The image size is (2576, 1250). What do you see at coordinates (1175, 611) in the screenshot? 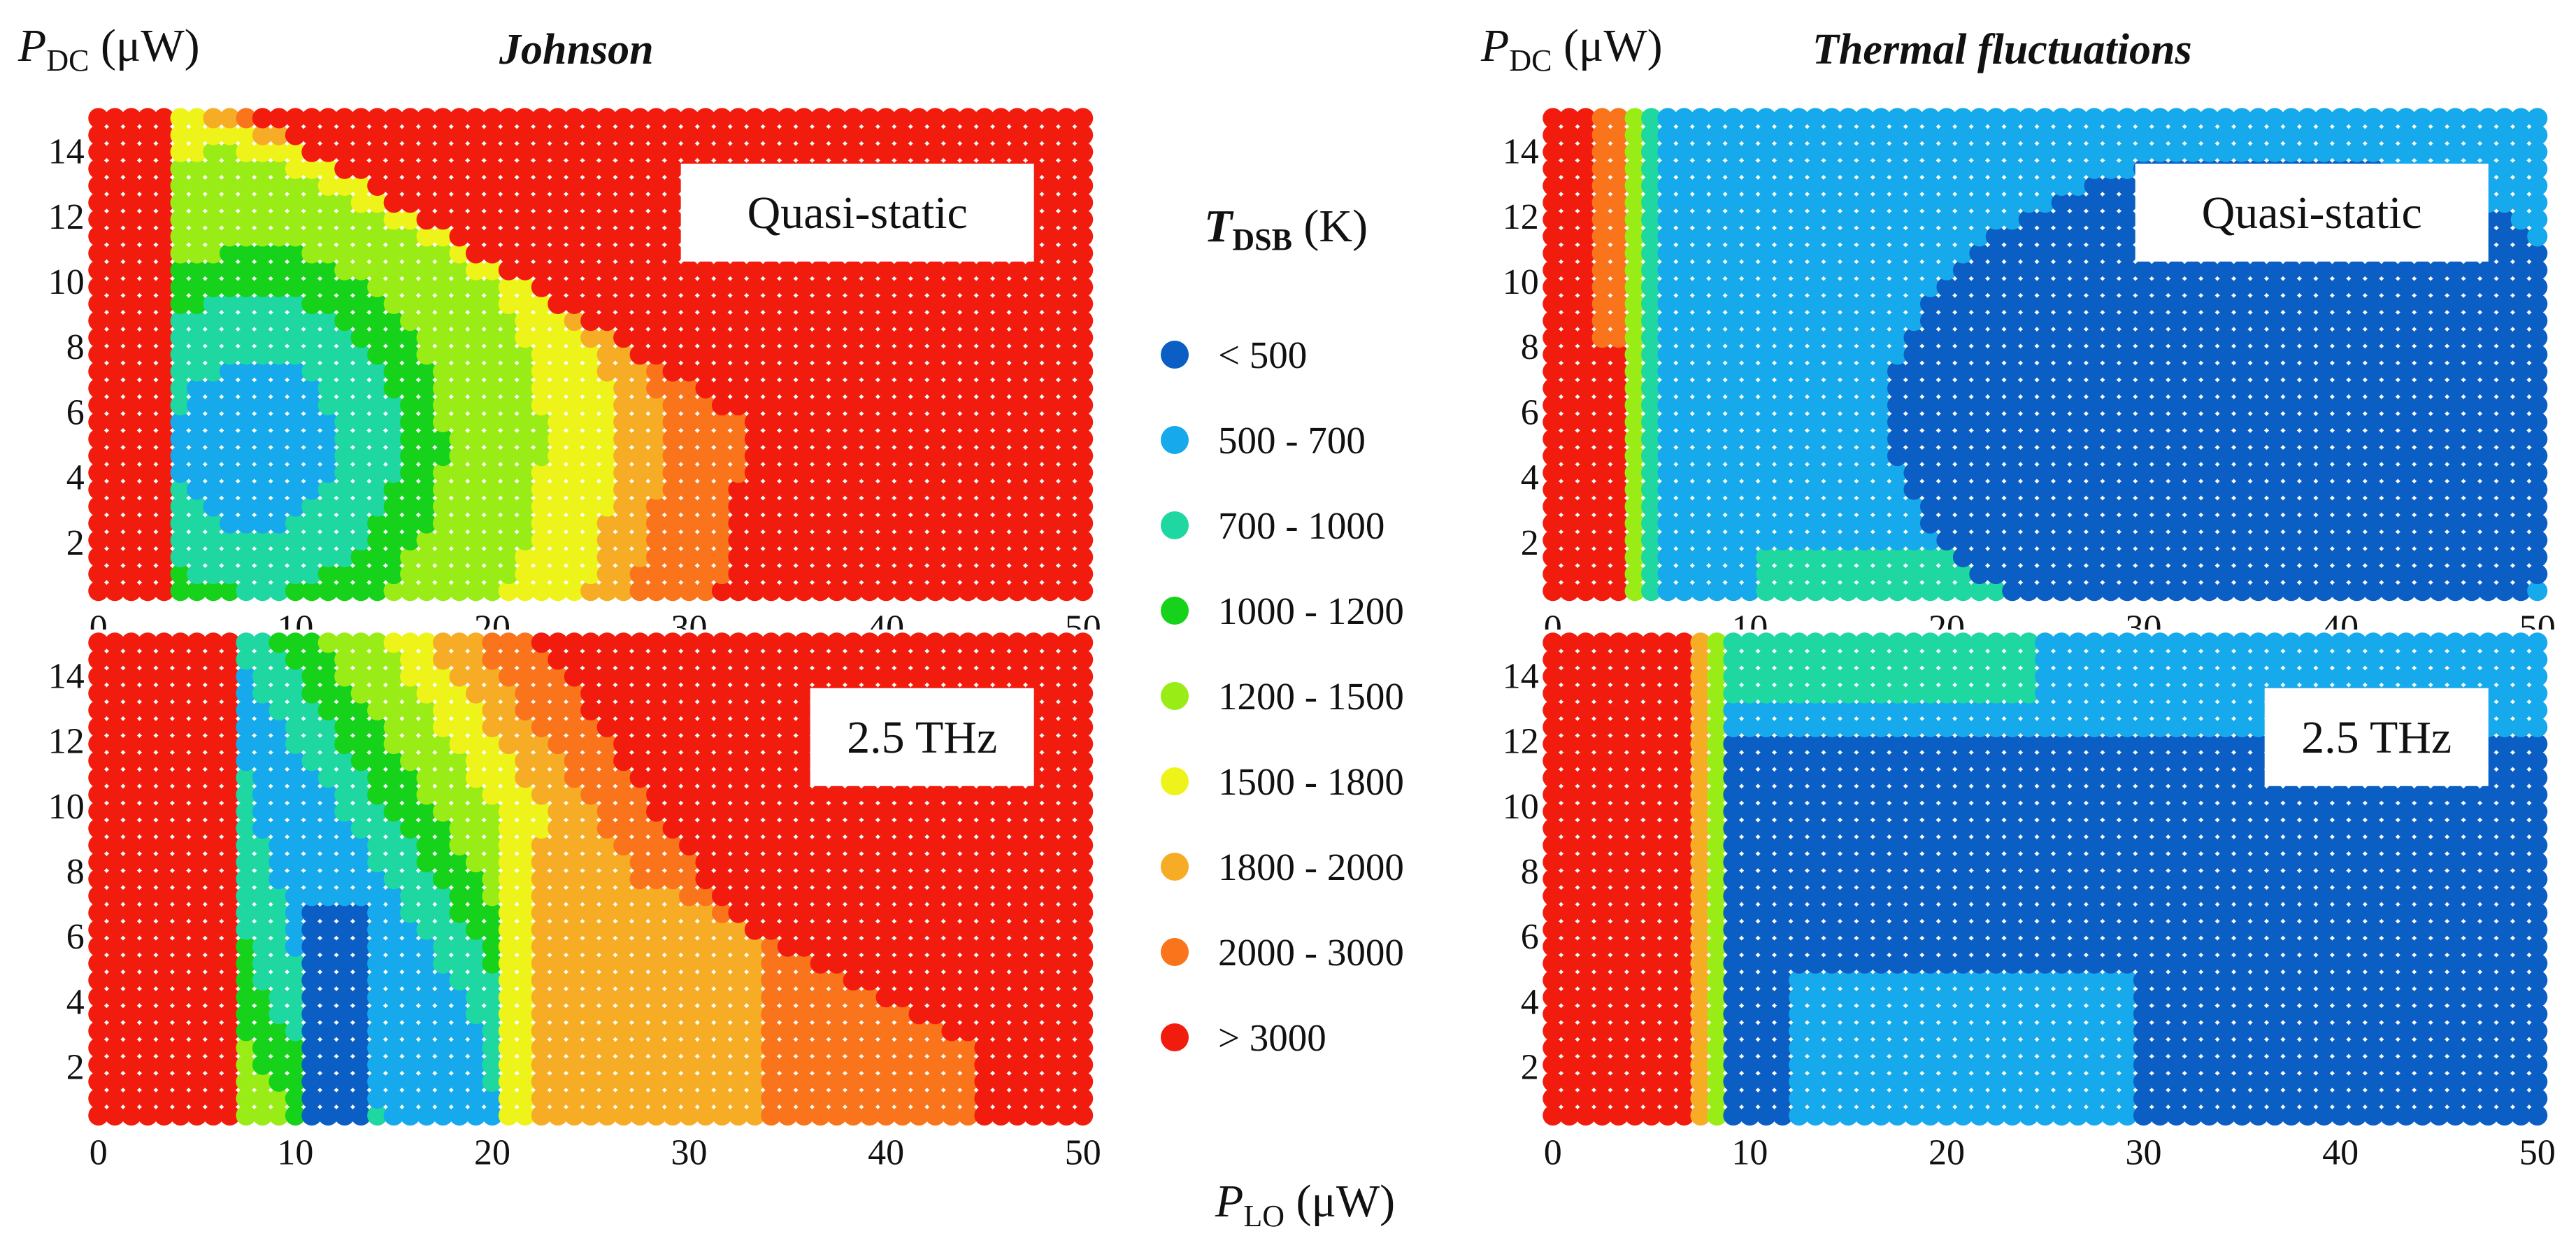
I see `legend-swatch` at bounding box center [1175, 611].